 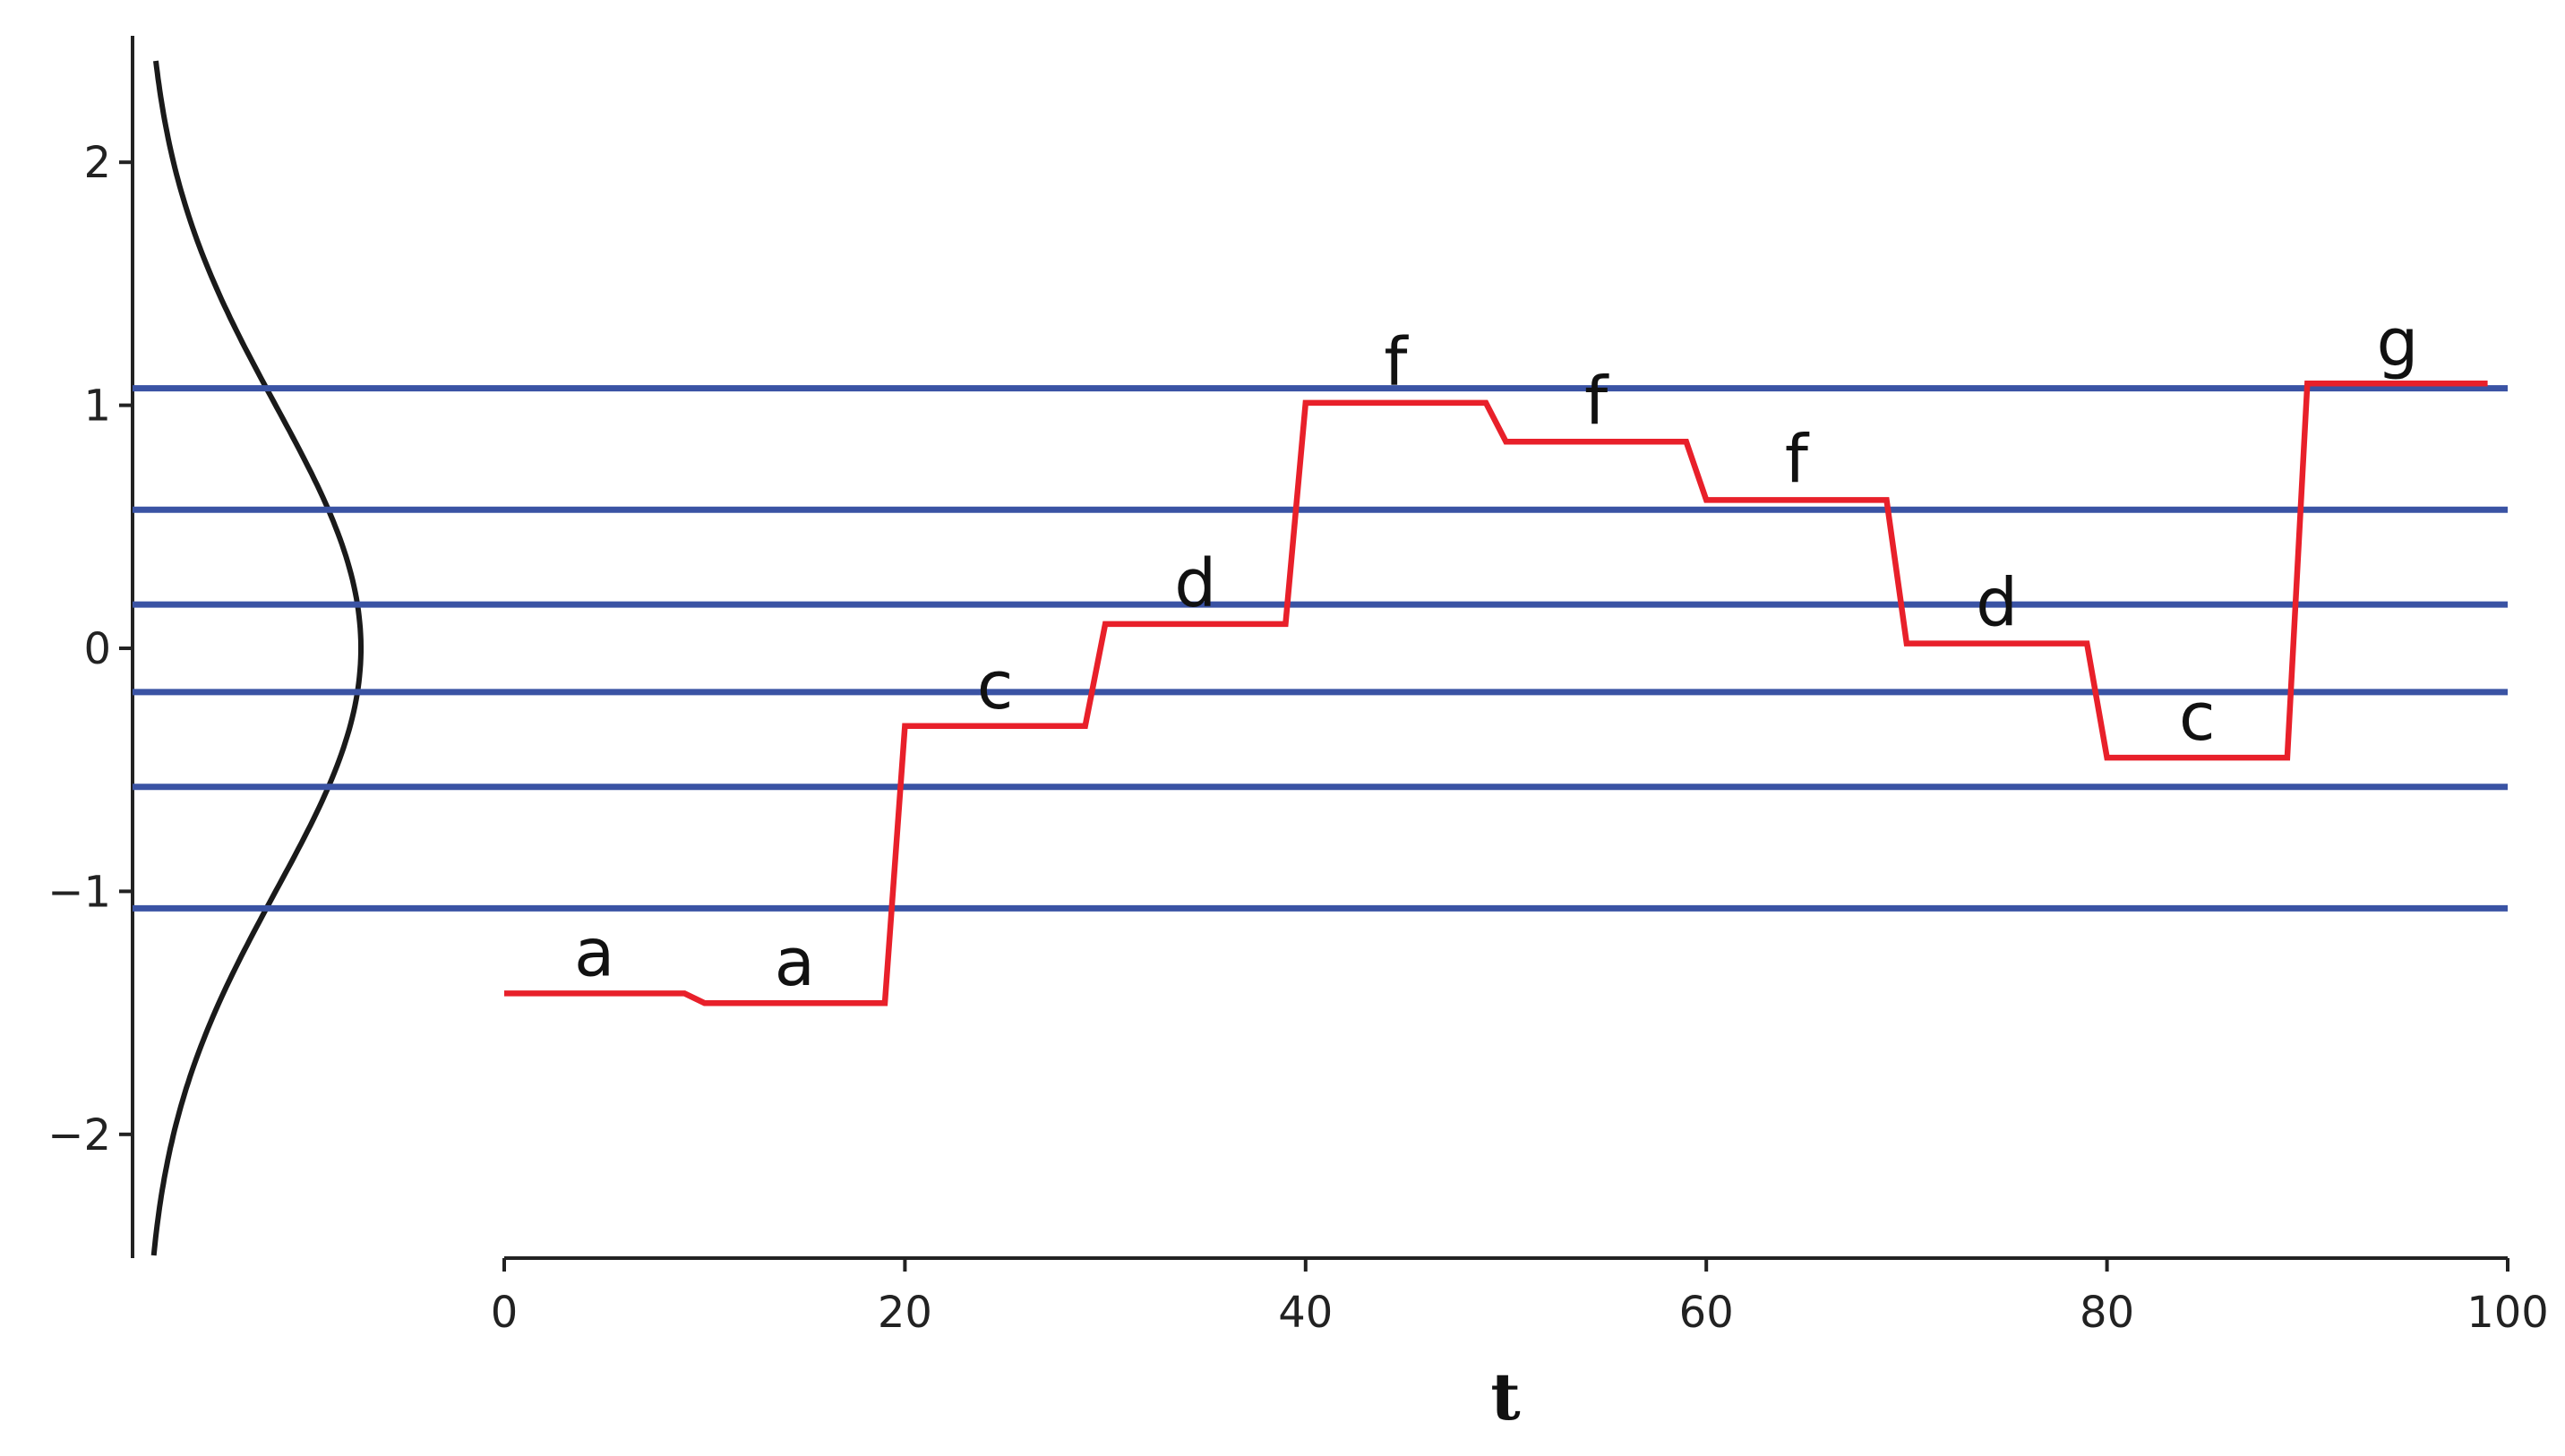 What do you see at coordinates (97, 649) in the screenshot?
I see `y-tick-label: 0` at bounding box center [97, 649].